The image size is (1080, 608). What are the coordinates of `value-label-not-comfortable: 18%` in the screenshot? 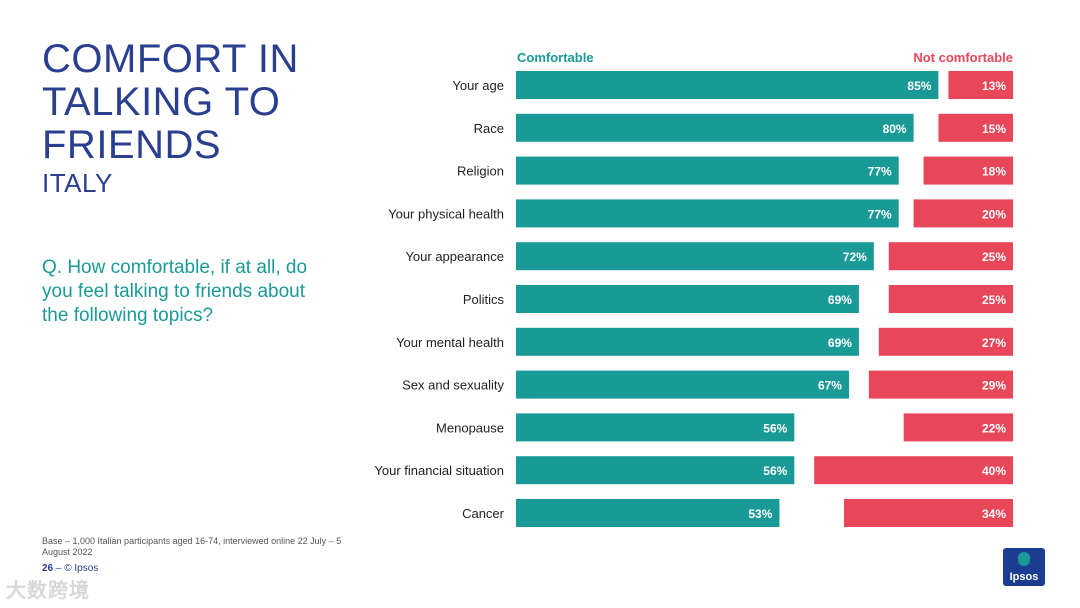 It's located at (994, 172).